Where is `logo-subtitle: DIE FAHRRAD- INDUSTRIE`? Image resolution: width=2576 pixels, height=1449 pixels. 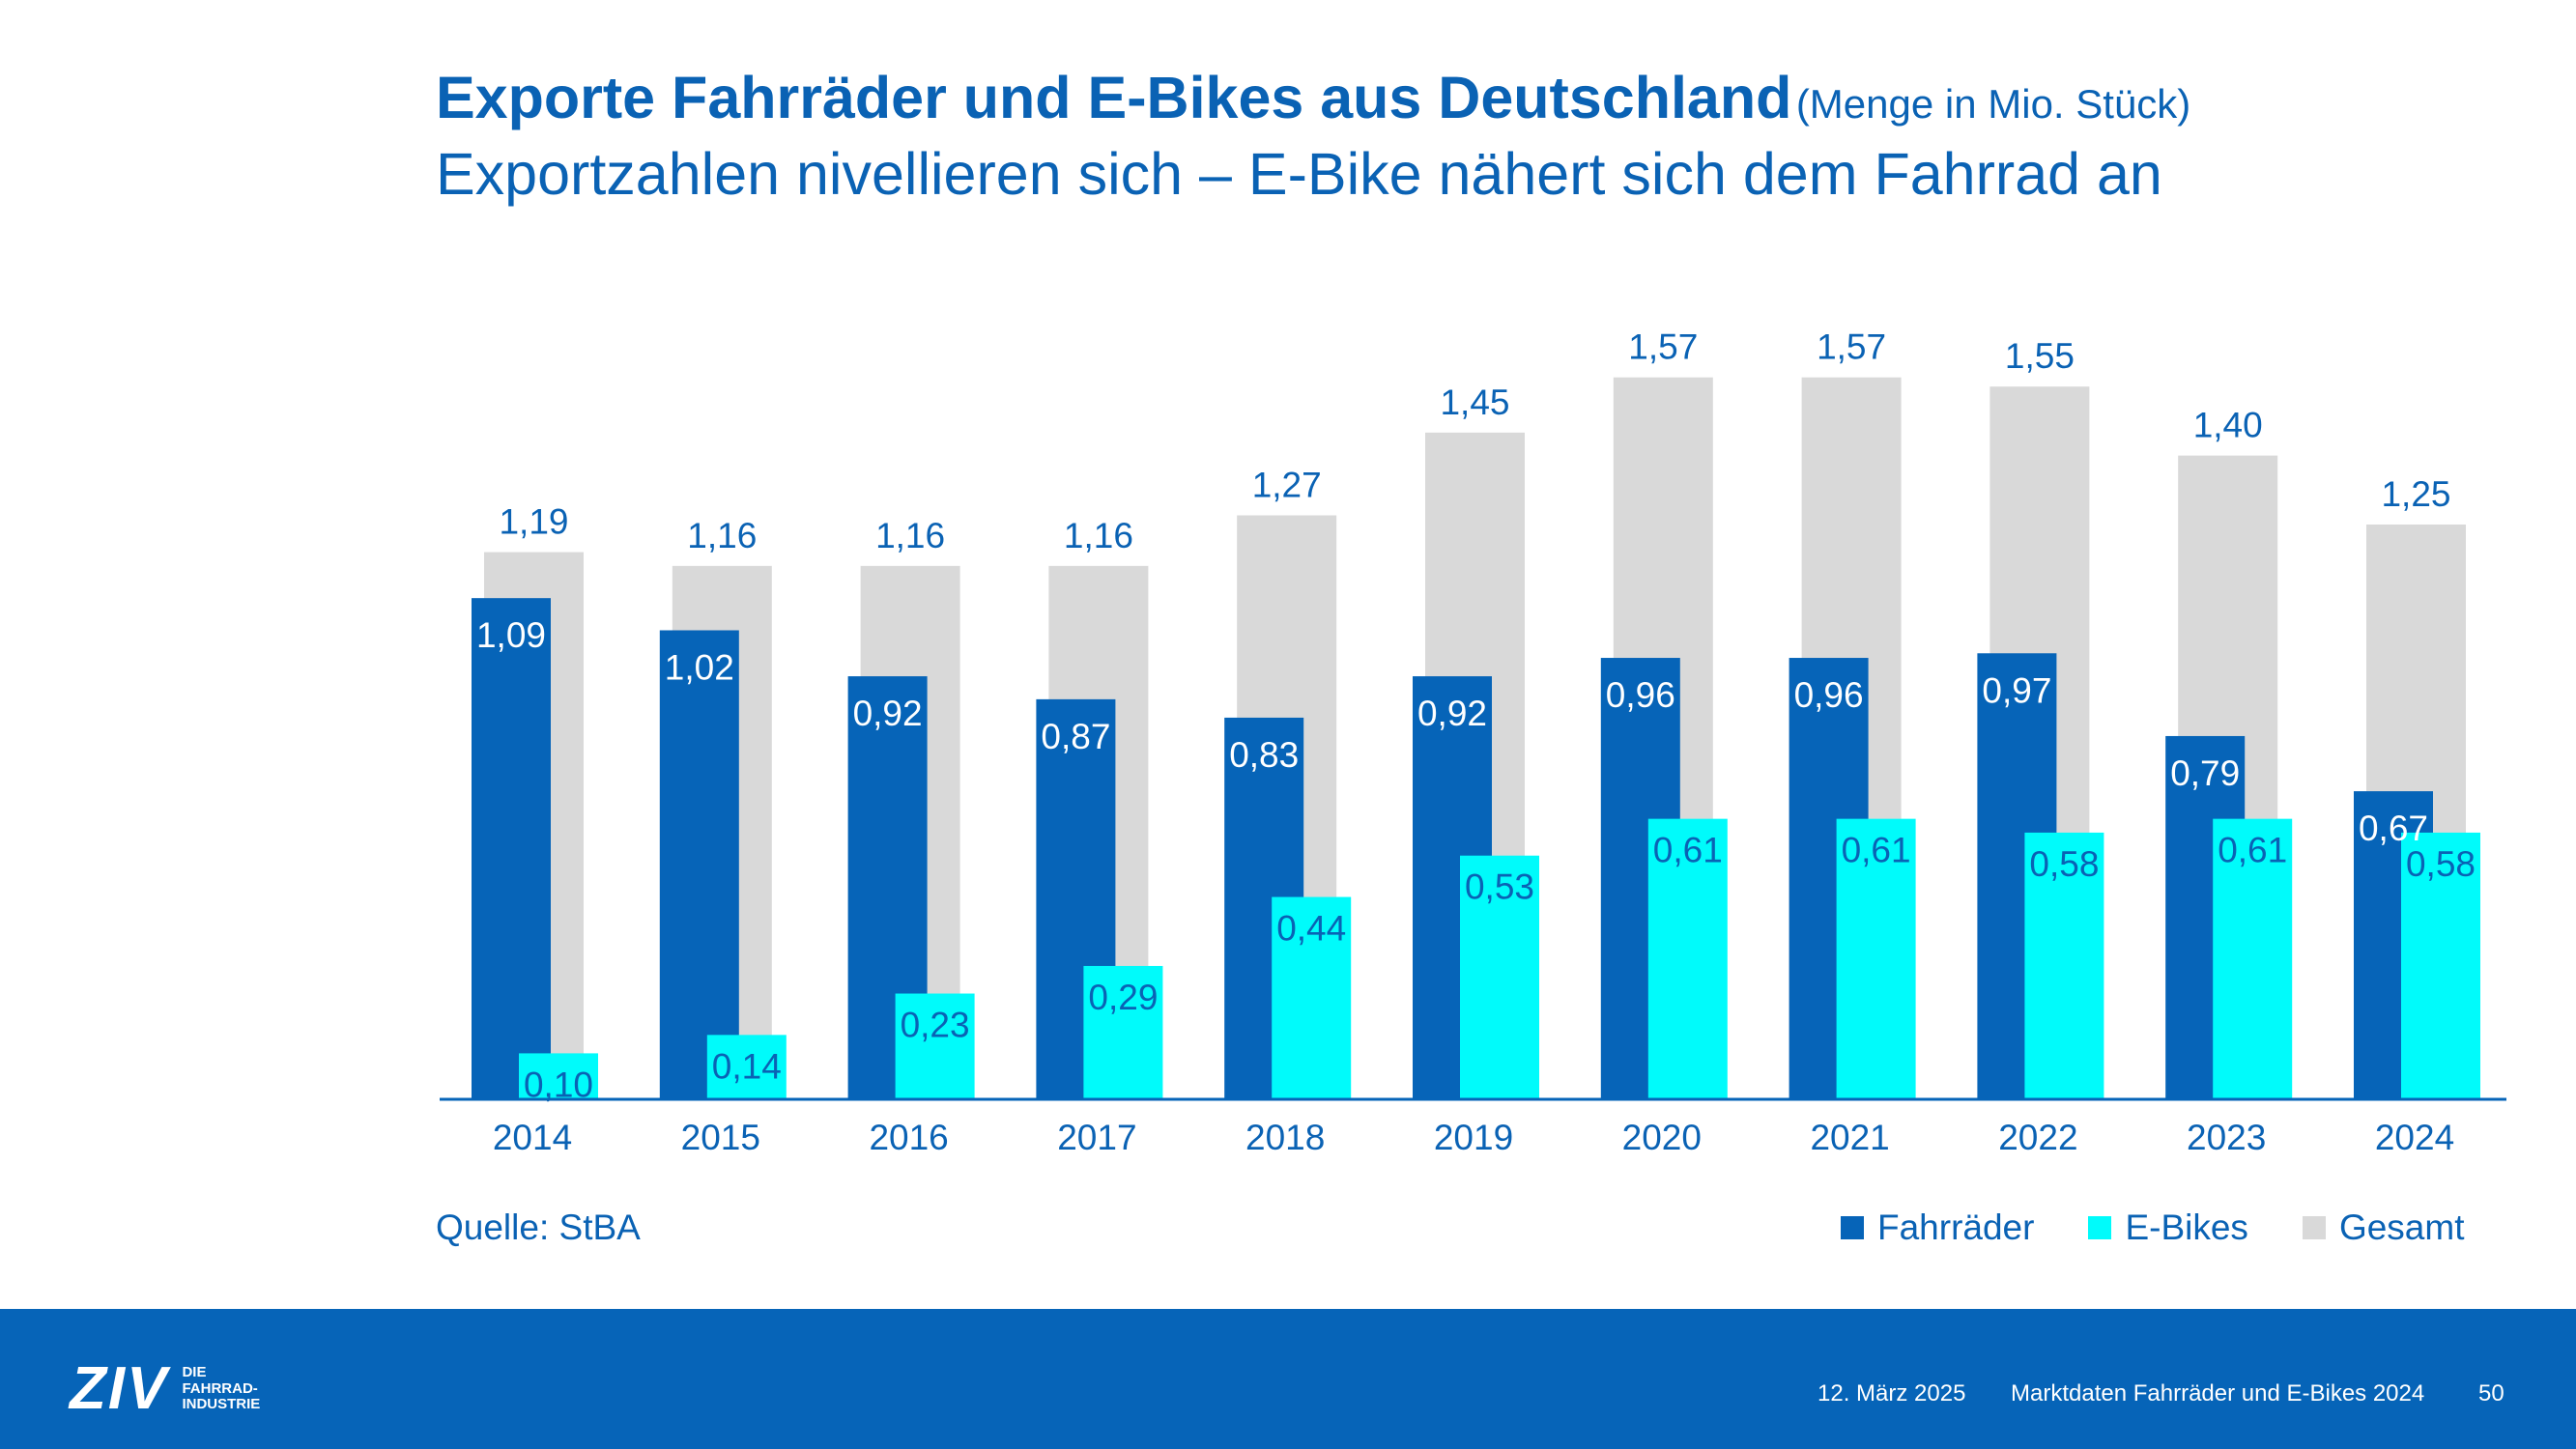 logo-subtitle: DIE FAHRRAD- INDUSTRIE is located at coordinates (221, 1389).